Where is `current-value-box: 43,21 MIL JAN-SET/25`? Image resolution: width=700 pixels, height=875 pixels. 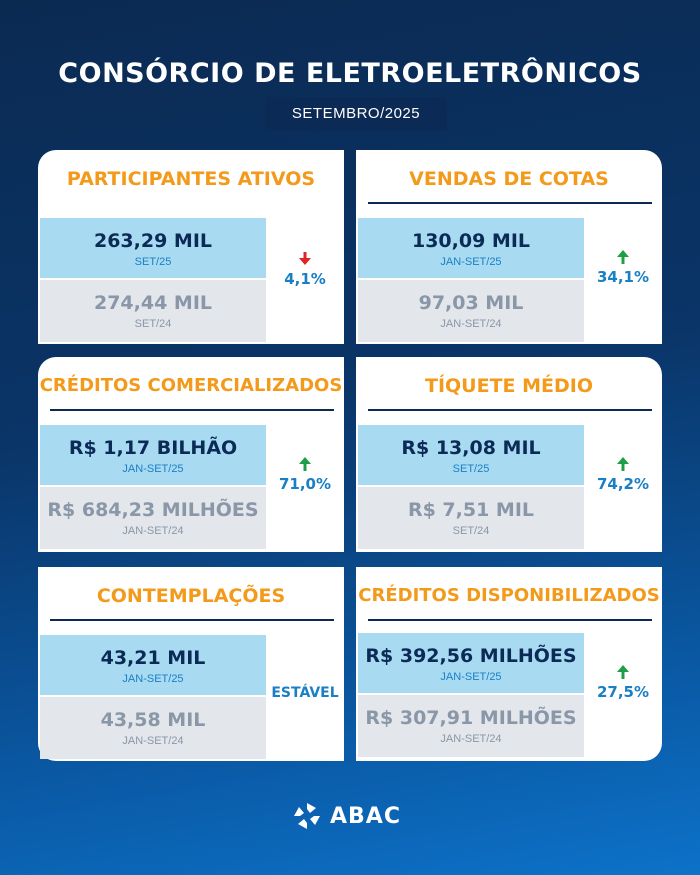 current-value-box: 43,21 MIL JAN-SET/25 is located at coordinates (153, 665).